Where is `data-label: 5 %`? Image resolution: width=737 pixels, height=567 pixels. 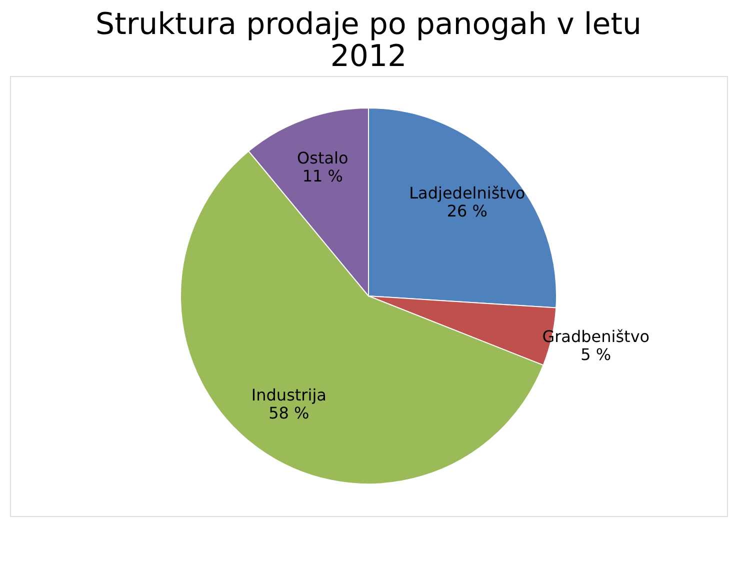
data-label: 5 % is located at coordinates (596, 354).